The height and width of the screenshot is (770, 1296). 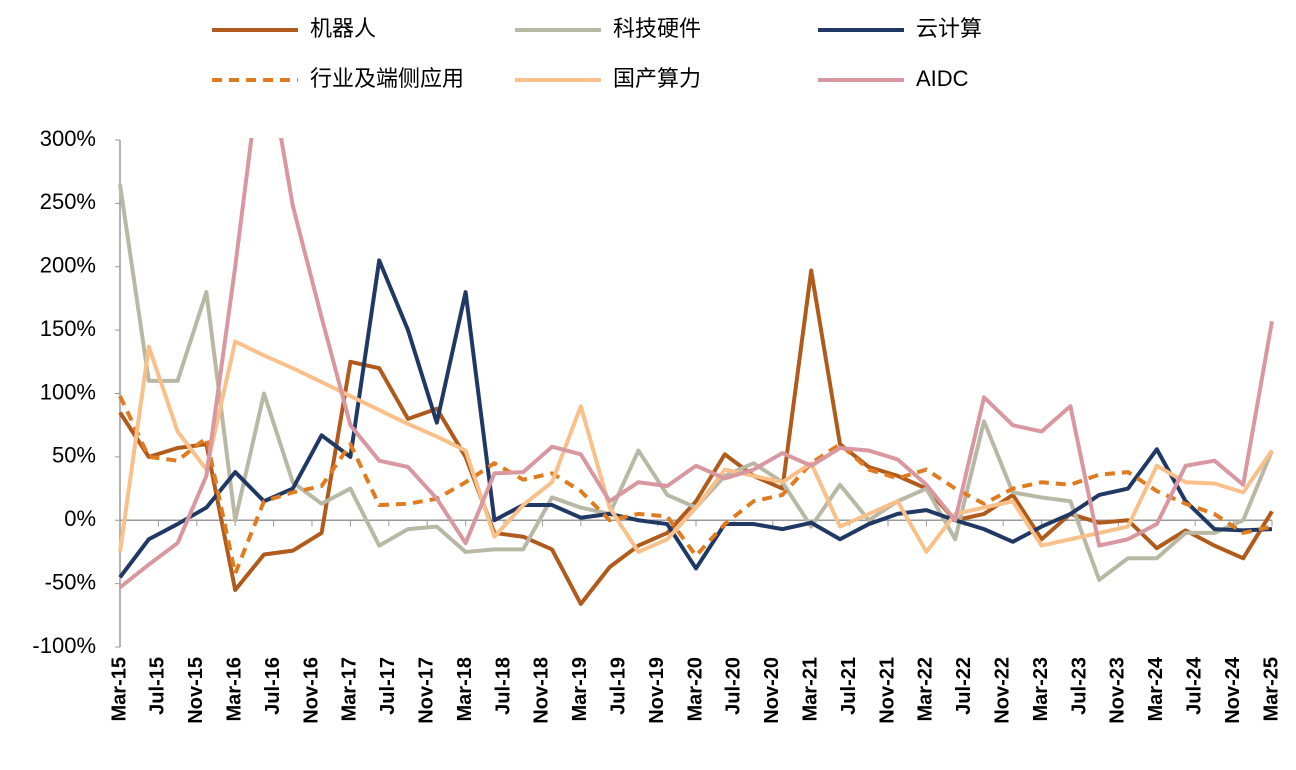 What do you see at coordinates (657, 28) in the screenshot?
I see `legend-label: 科技硬件` at bounding box center [657, 28].